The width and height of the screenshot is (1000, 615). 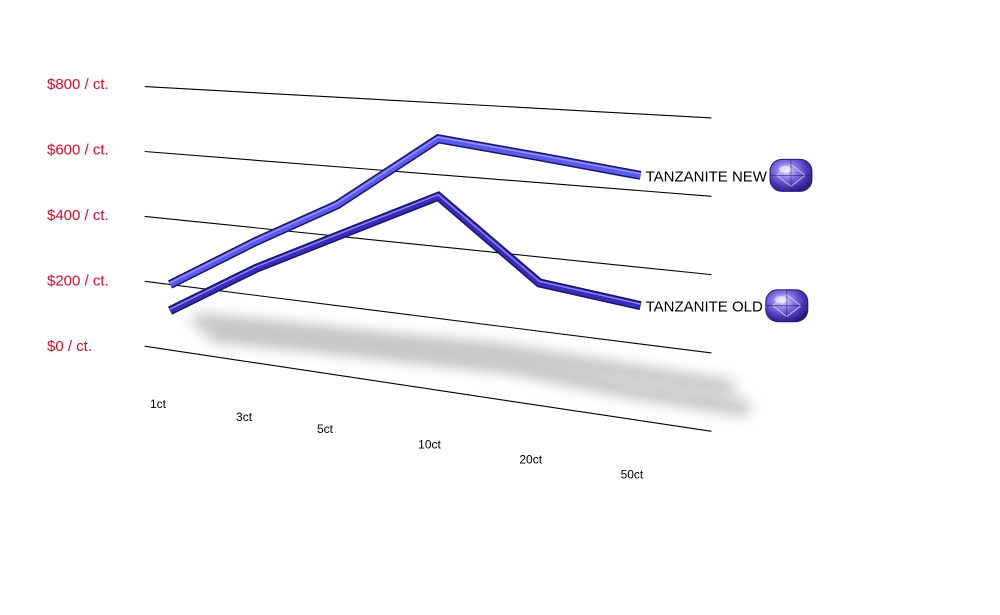 I want to click on x-tick-label: 3ct, so click(x=244, y=417).